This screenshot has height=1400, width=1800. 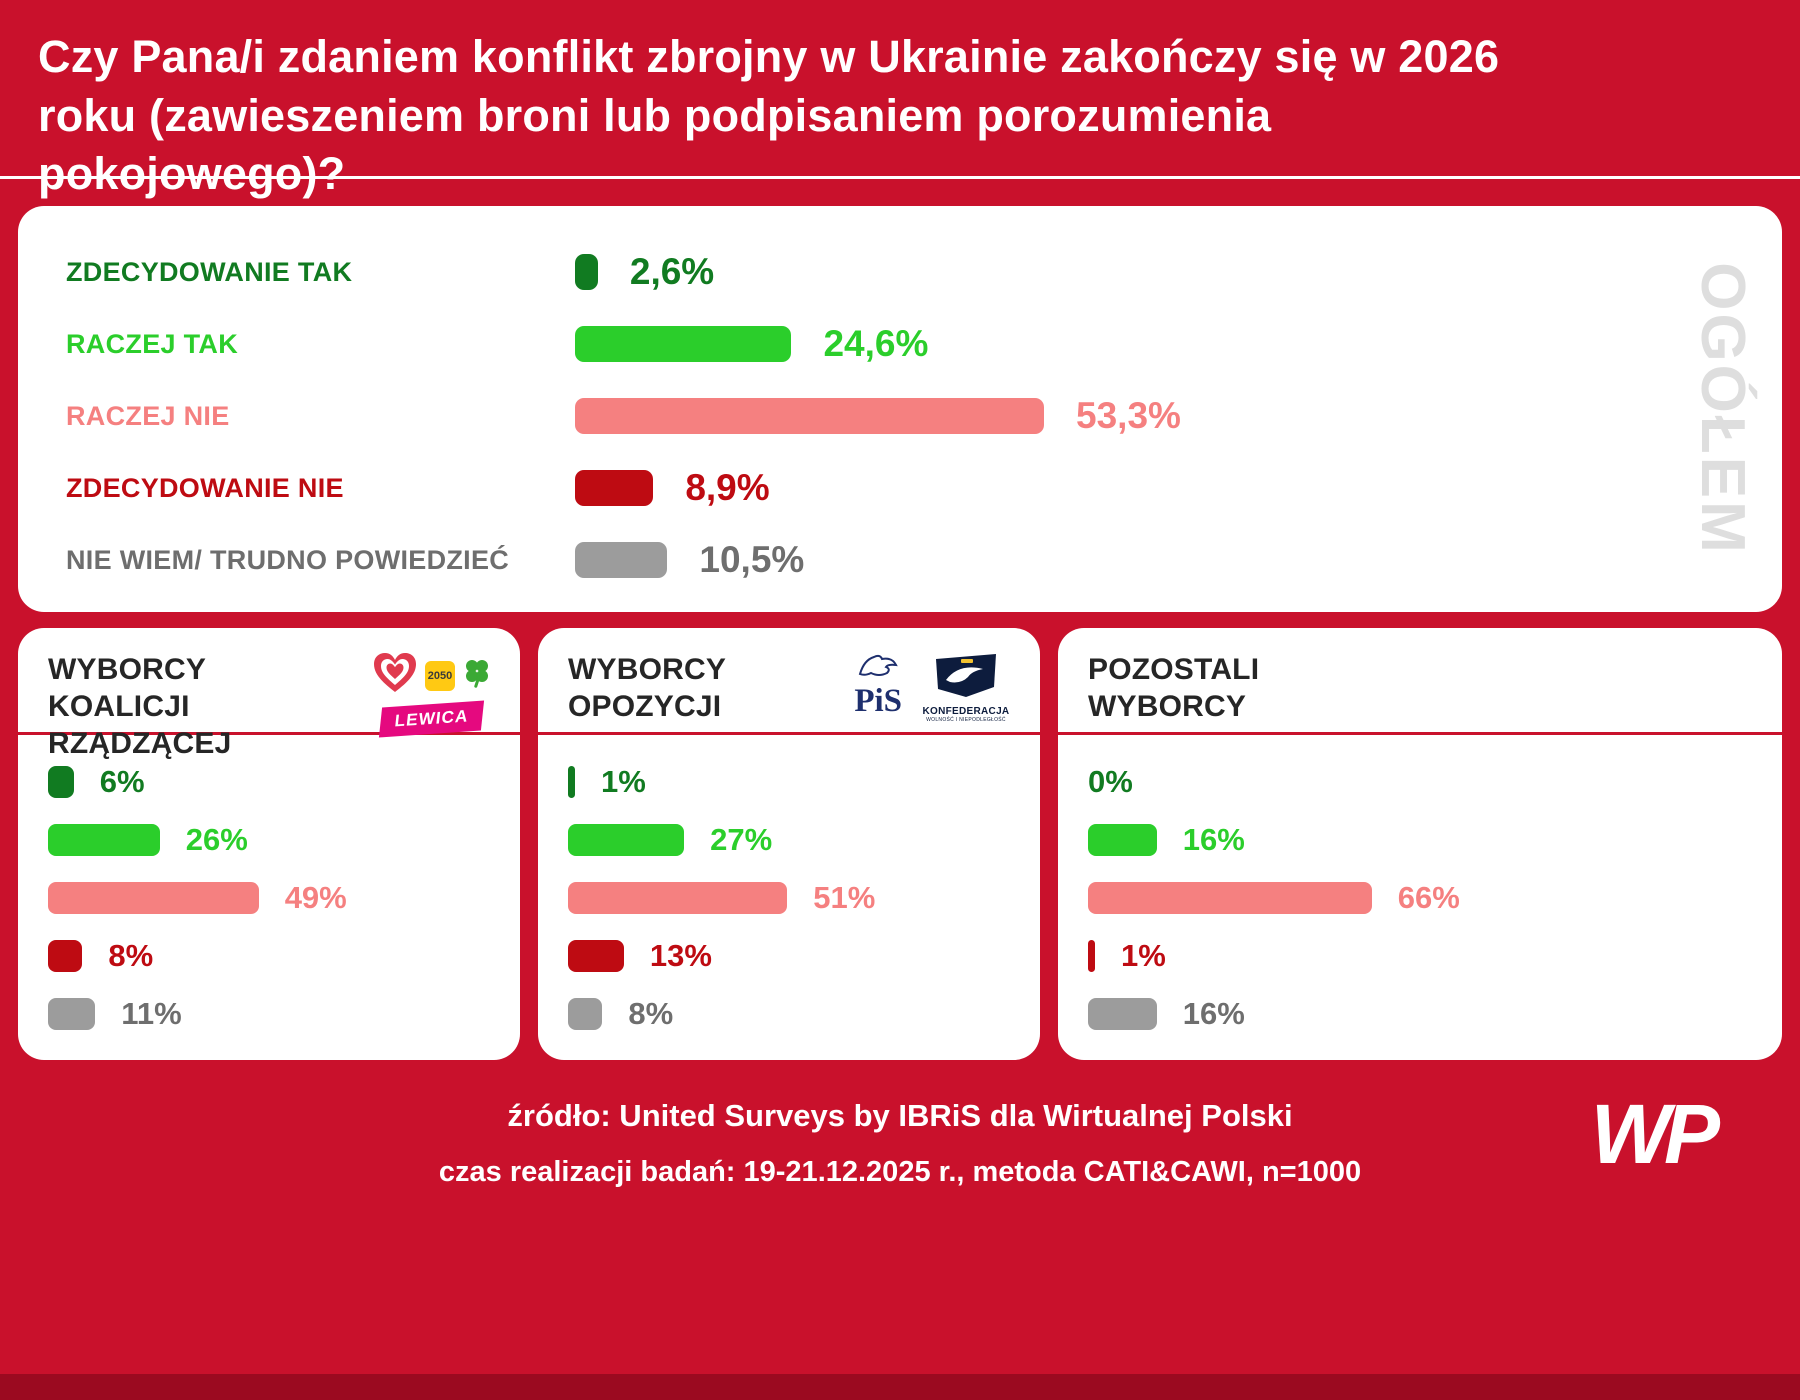 I want to click on value-label: 0%, so click(x=1110, y=781).